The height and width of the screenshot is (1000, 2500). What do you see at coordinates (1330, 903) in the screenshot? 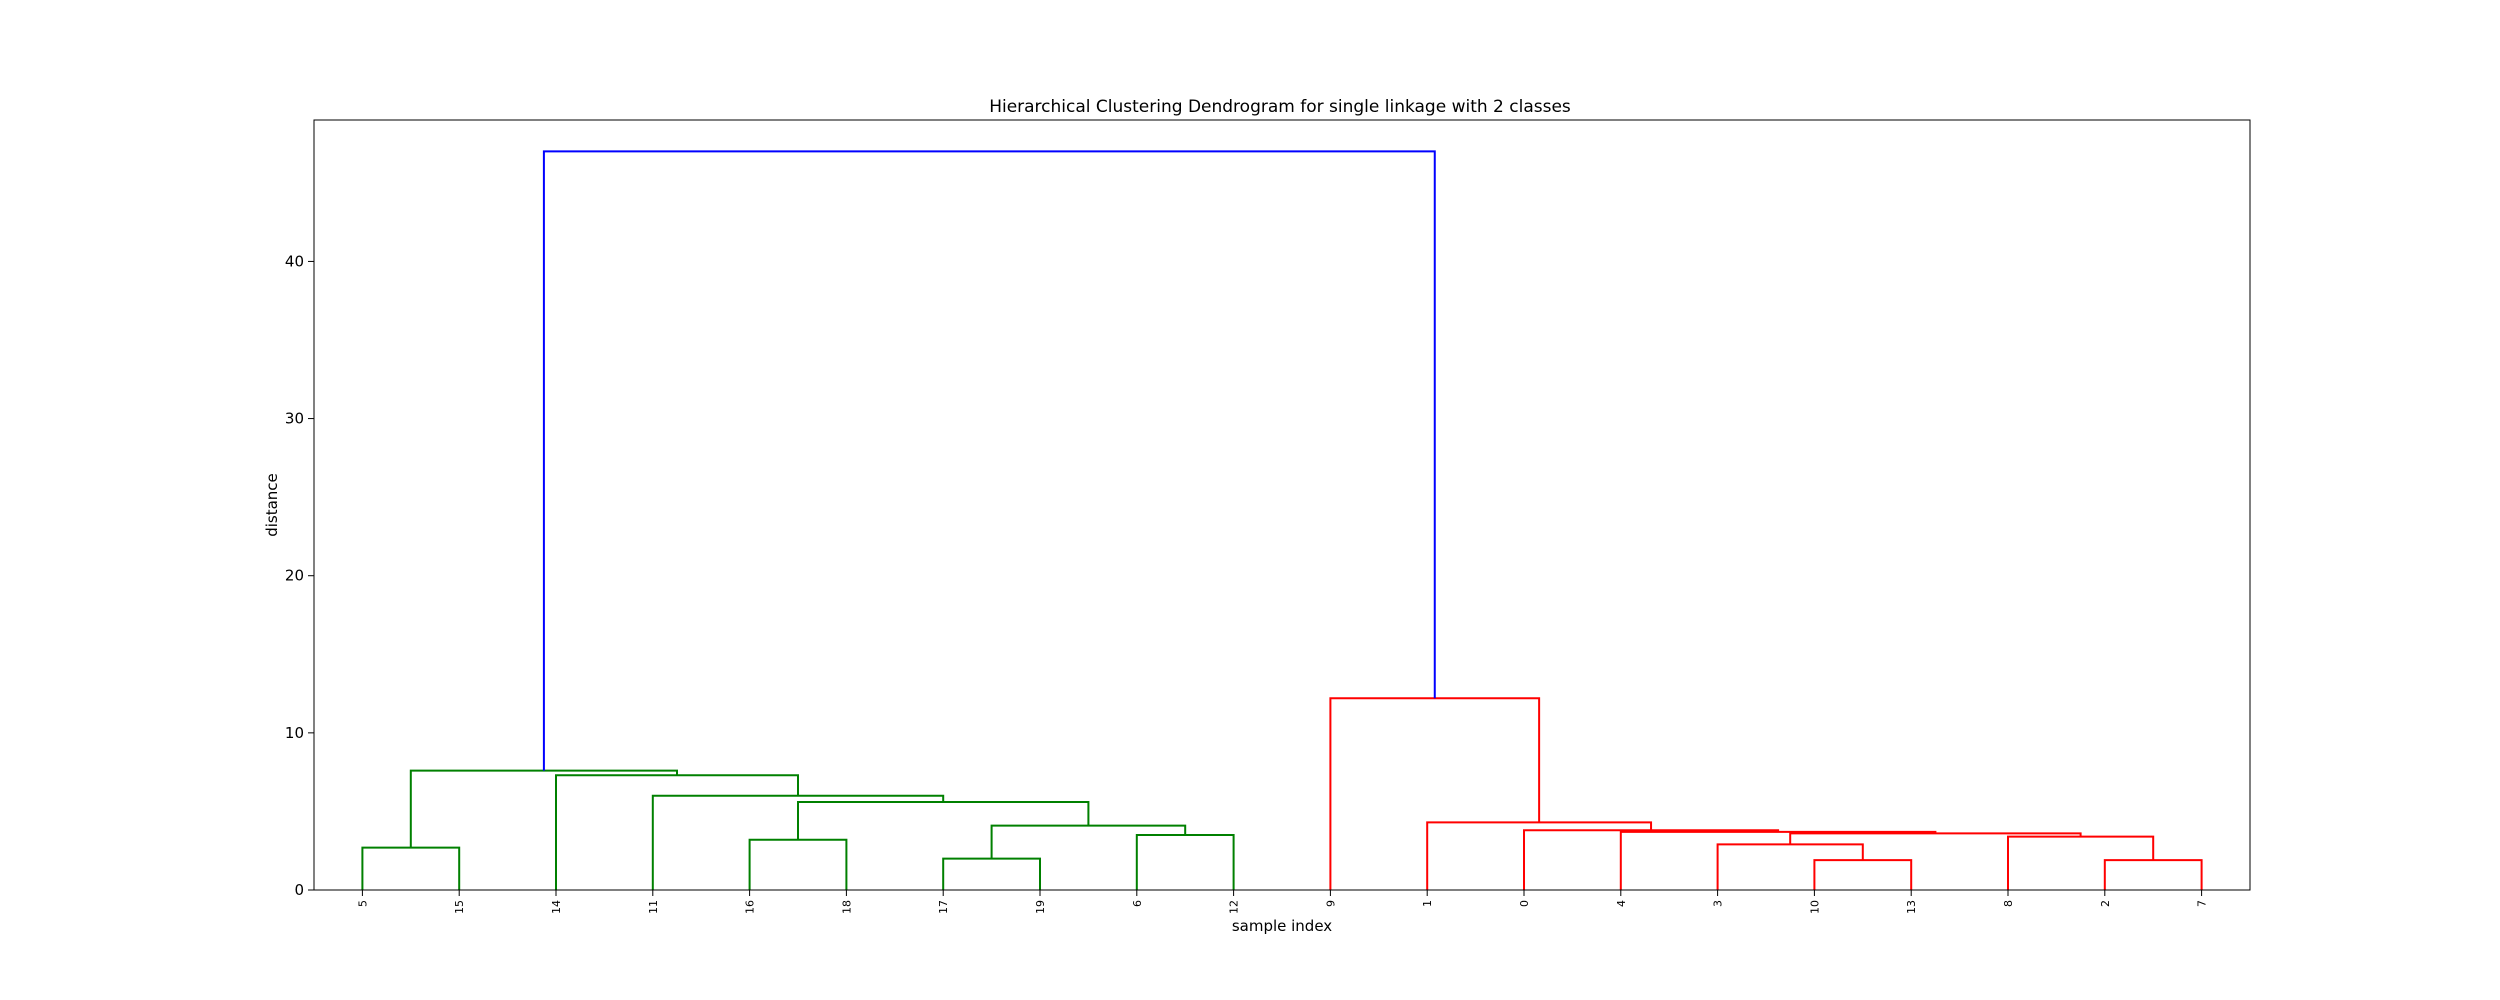
I see `leaf-label: 9` at bounding box center [1330, 903].